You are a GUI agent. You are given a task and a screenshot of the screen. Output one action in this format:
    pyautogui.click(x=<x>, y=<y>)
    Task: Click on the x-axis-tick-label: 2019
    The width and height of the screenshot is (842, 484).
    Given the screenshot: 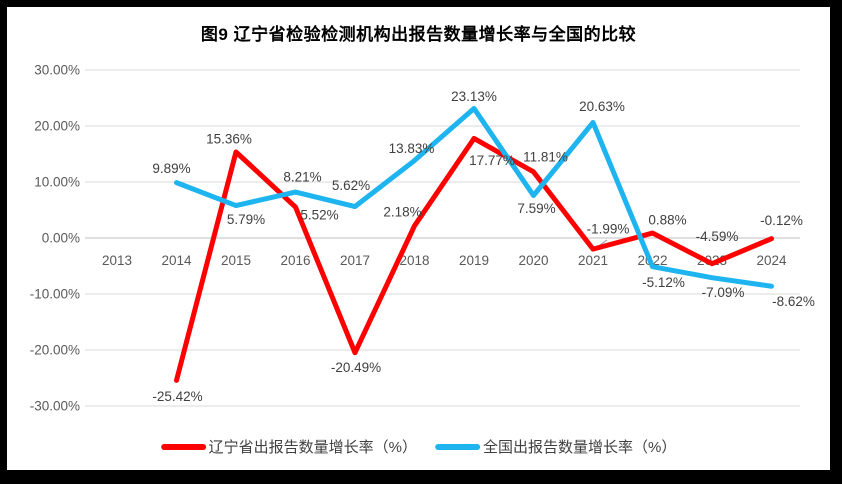 What is the action you would take?
    pyautogui.click(x=474, y=260)
    